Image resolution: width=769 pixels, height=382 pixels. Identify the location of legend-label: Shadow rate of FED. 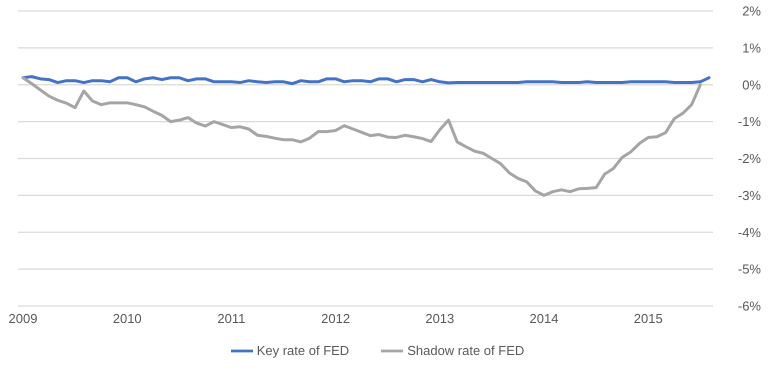
(465, 350).